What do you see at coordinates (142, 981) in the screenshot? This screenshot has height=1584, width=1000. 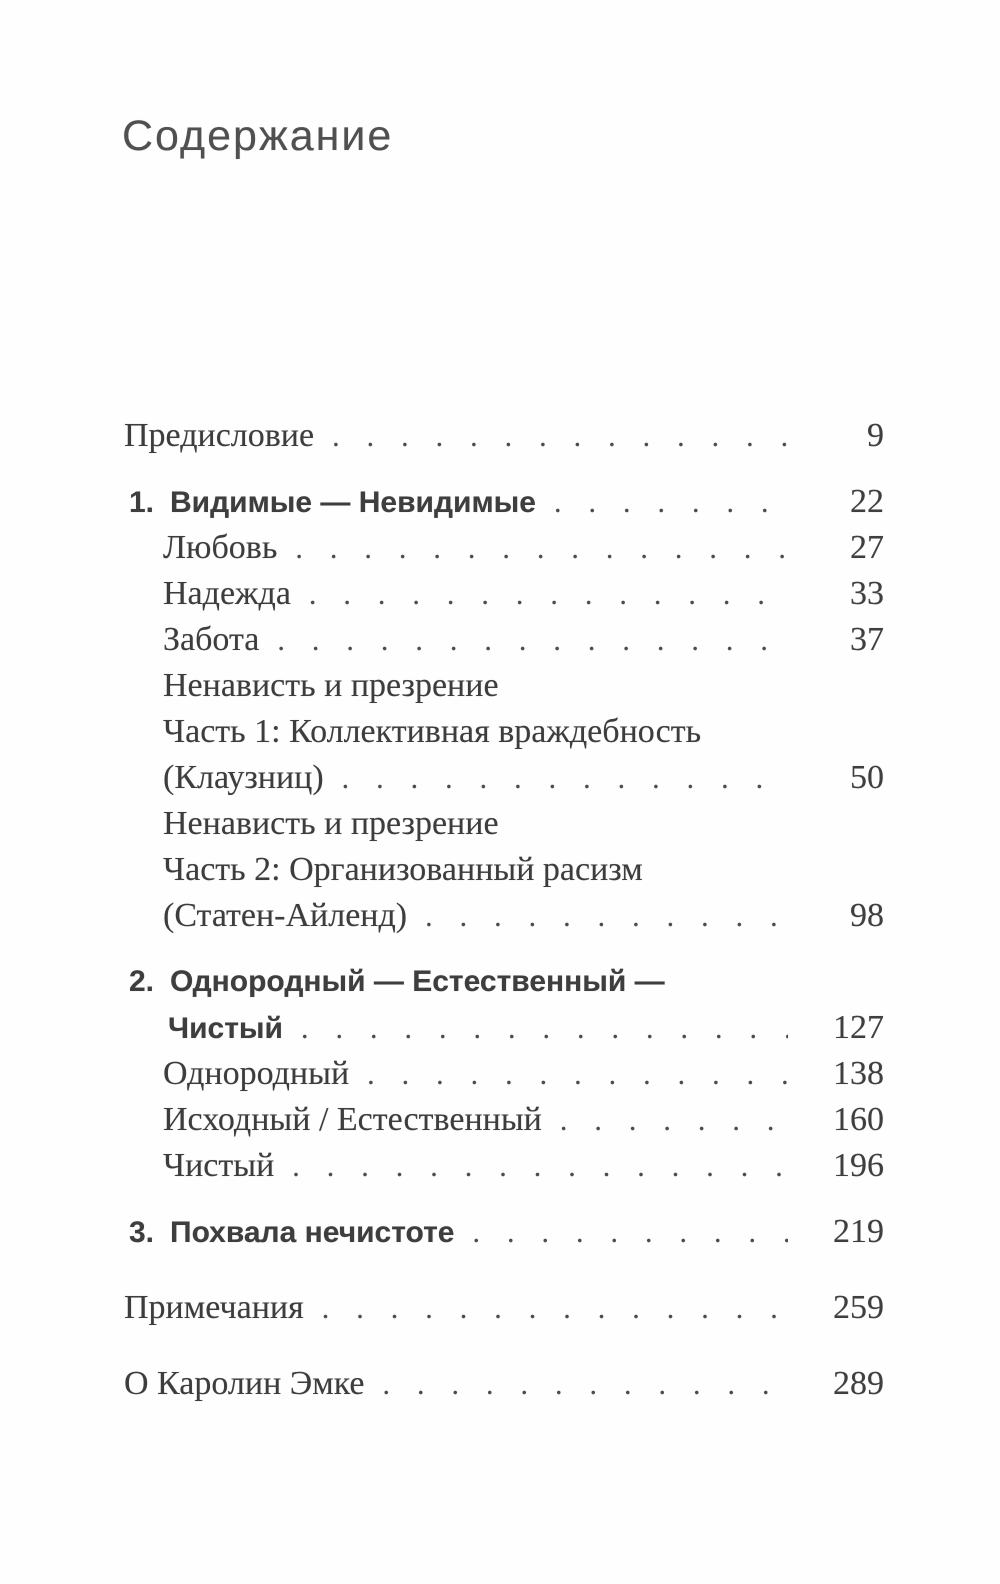 I see `chapter-number: 2.` at bounding box center [142, 981].